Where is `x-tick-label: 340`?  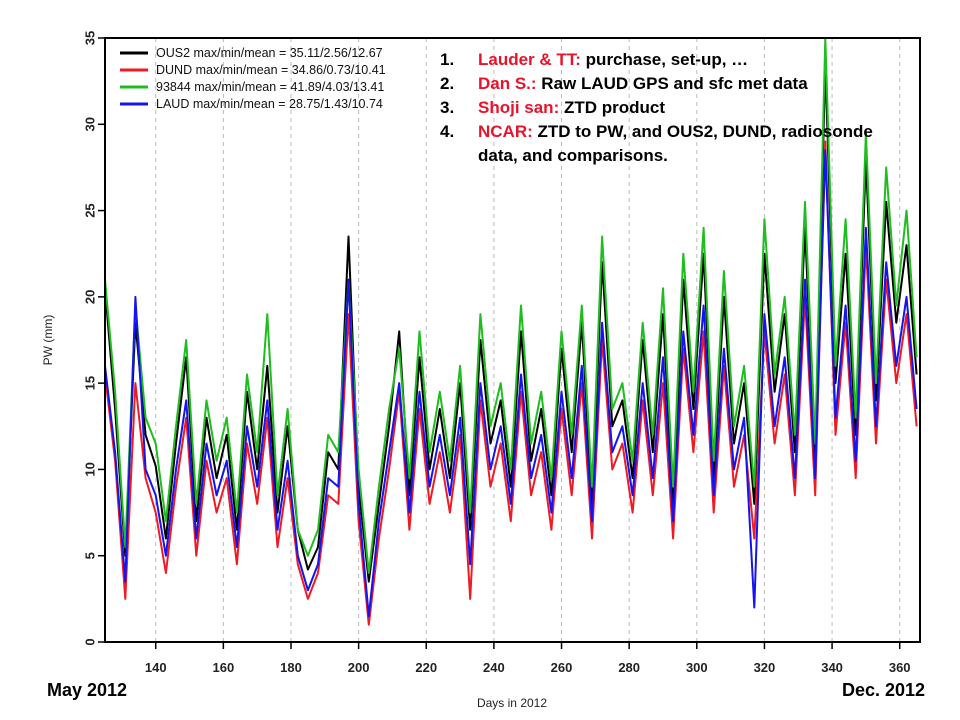
x-tick-label: 340 is located at coordinates (832, 667).